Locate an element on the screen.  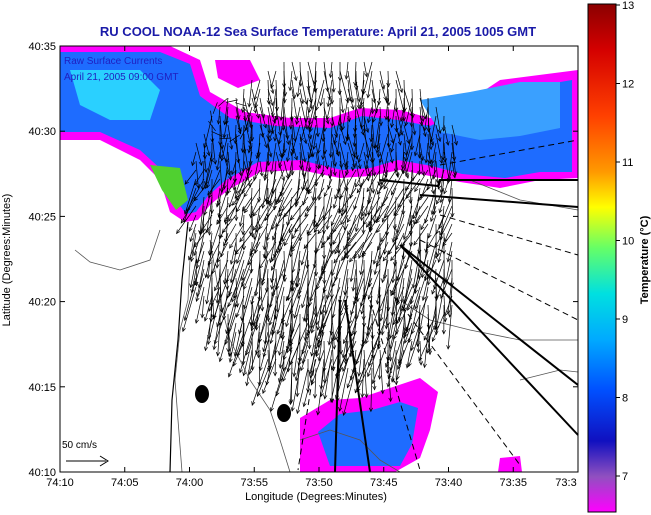
sst-cyan-patch is located at coordinates (115, 95).